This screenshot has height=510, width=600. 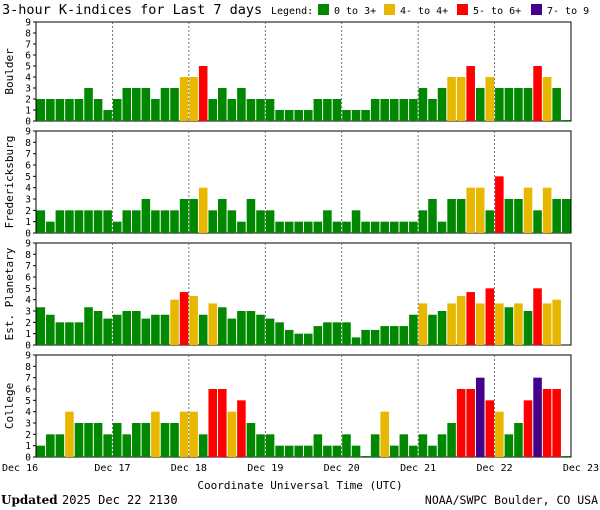 What do you see at coordinates (20, 468) in the screenshot?
I see `x-tick-label: Dec 16` at bounding box center [20, 468].